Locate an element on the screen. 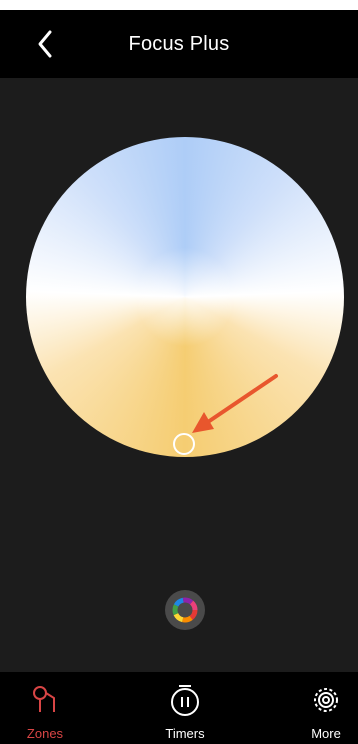 Image resolution: width=358 pixels, height=744 pixels. zones-icon is located at coordinates (44, 699).